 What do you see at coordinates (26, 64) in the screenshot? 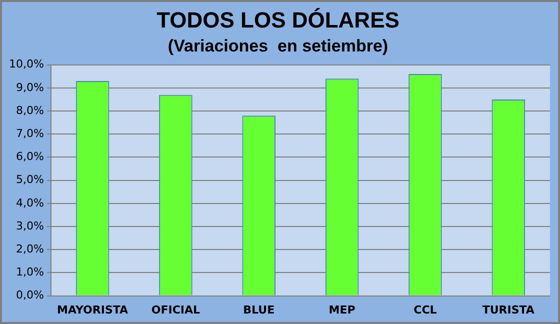
I see `y-tick-label: 10,0%` at bounding box center [26, 64].